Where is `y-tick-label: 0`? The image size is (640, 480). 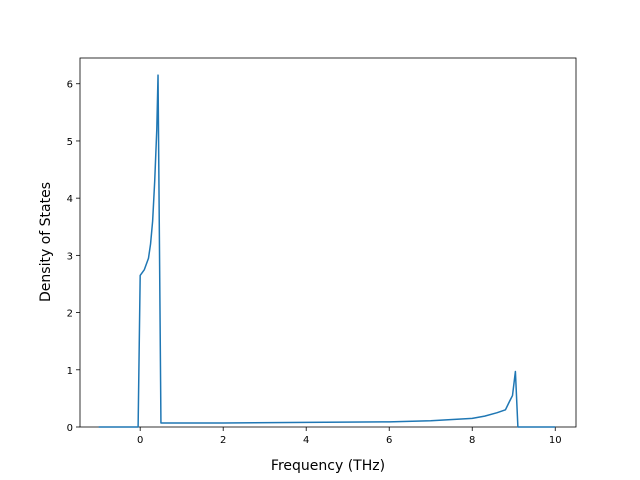
y-tick-label: 0 is located at coordinates (70, 428).